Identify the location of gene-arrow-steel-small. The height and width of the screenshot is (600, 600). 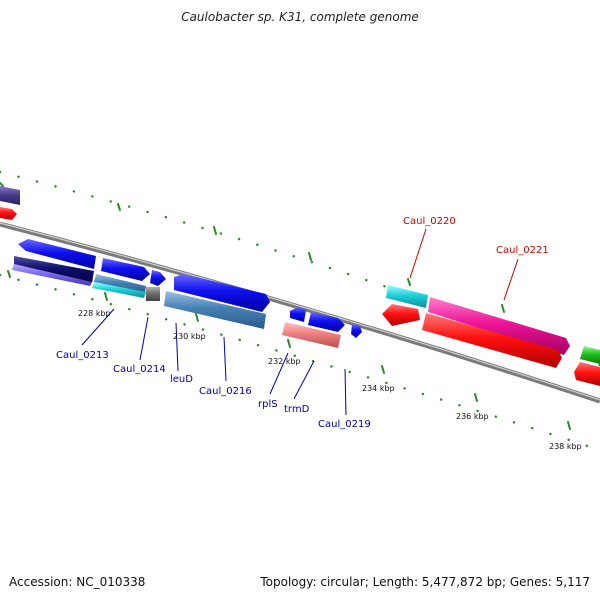
(120, 283).